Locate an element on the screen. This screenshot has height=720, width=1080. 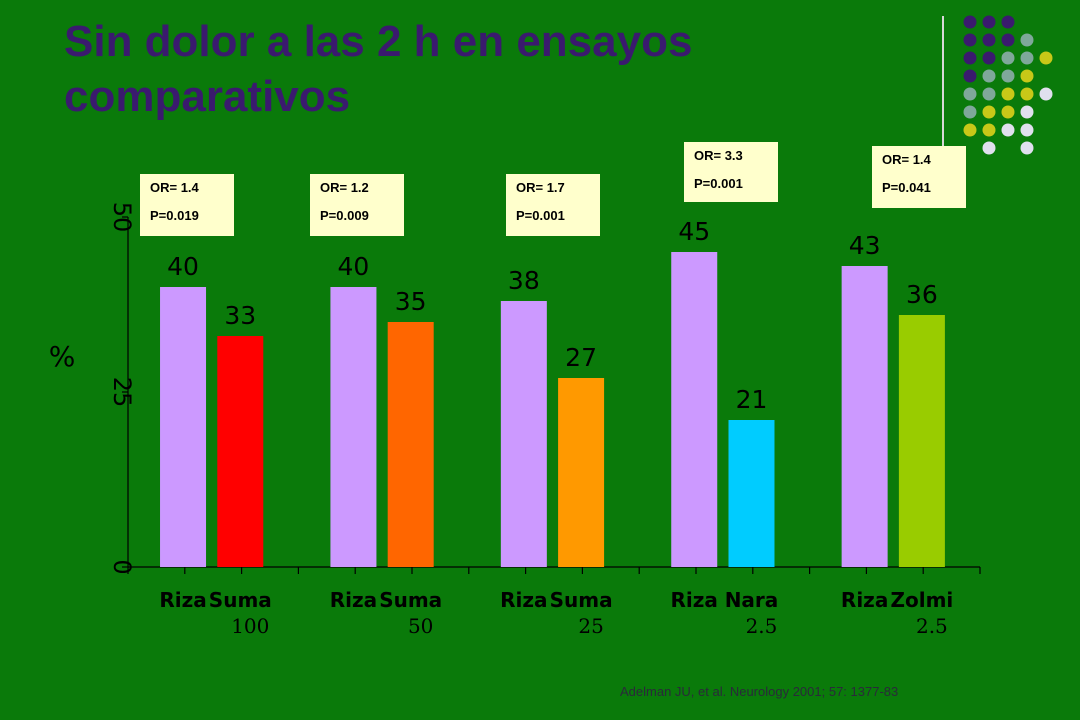
annotation-p-4: P=0.001 is located at coordinates (718, 183).